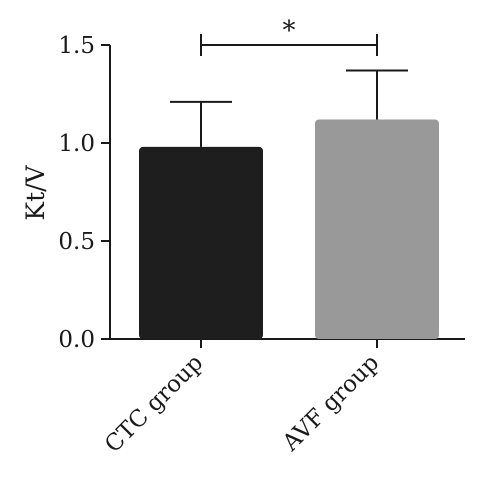  What do you see at coordinates (330, 403) in the screenshot?
I see `x-category-label: AVF group` at bounding box center [330, 403].